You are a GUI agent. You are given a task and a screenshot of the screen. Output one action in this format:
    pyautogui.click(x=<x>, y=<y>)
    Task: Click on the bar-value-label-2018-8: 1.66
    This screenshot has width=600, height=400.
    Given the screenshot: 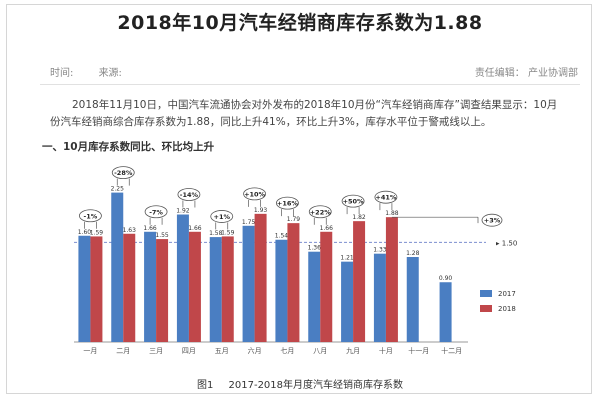 What is the action you would take?
    pyautogui.click(x=327, y=228)
    